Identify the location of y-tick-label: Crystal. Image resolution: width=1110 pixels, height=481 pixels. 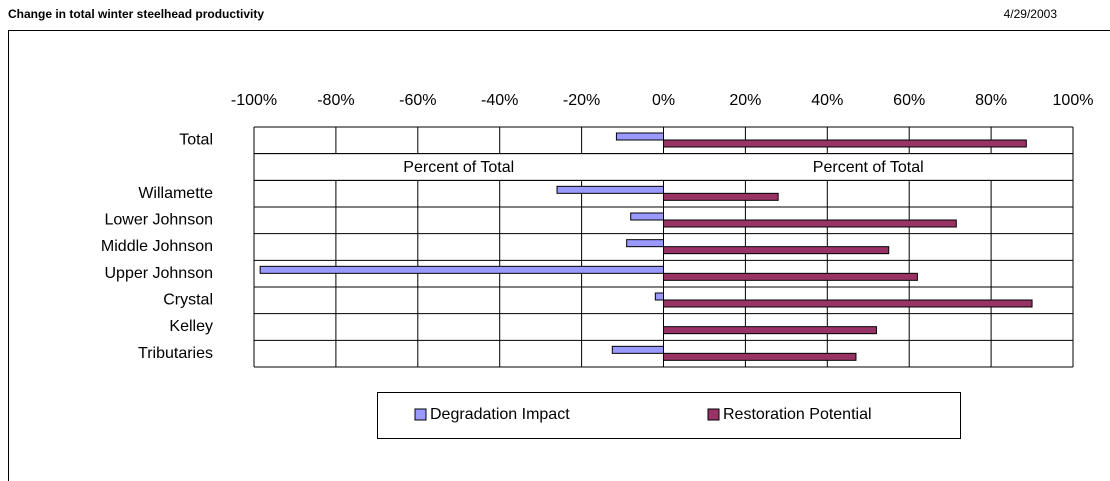
(188, 300).